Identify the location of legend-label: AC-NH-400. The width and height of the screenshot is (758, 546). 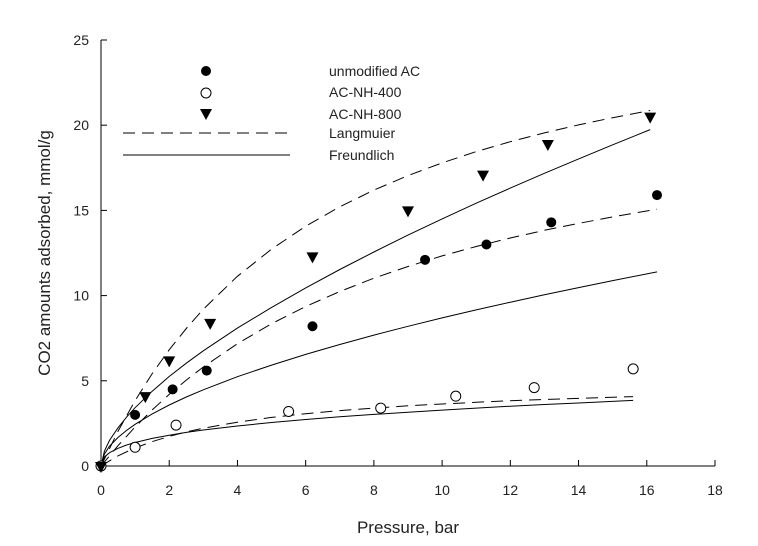
(365, 92).